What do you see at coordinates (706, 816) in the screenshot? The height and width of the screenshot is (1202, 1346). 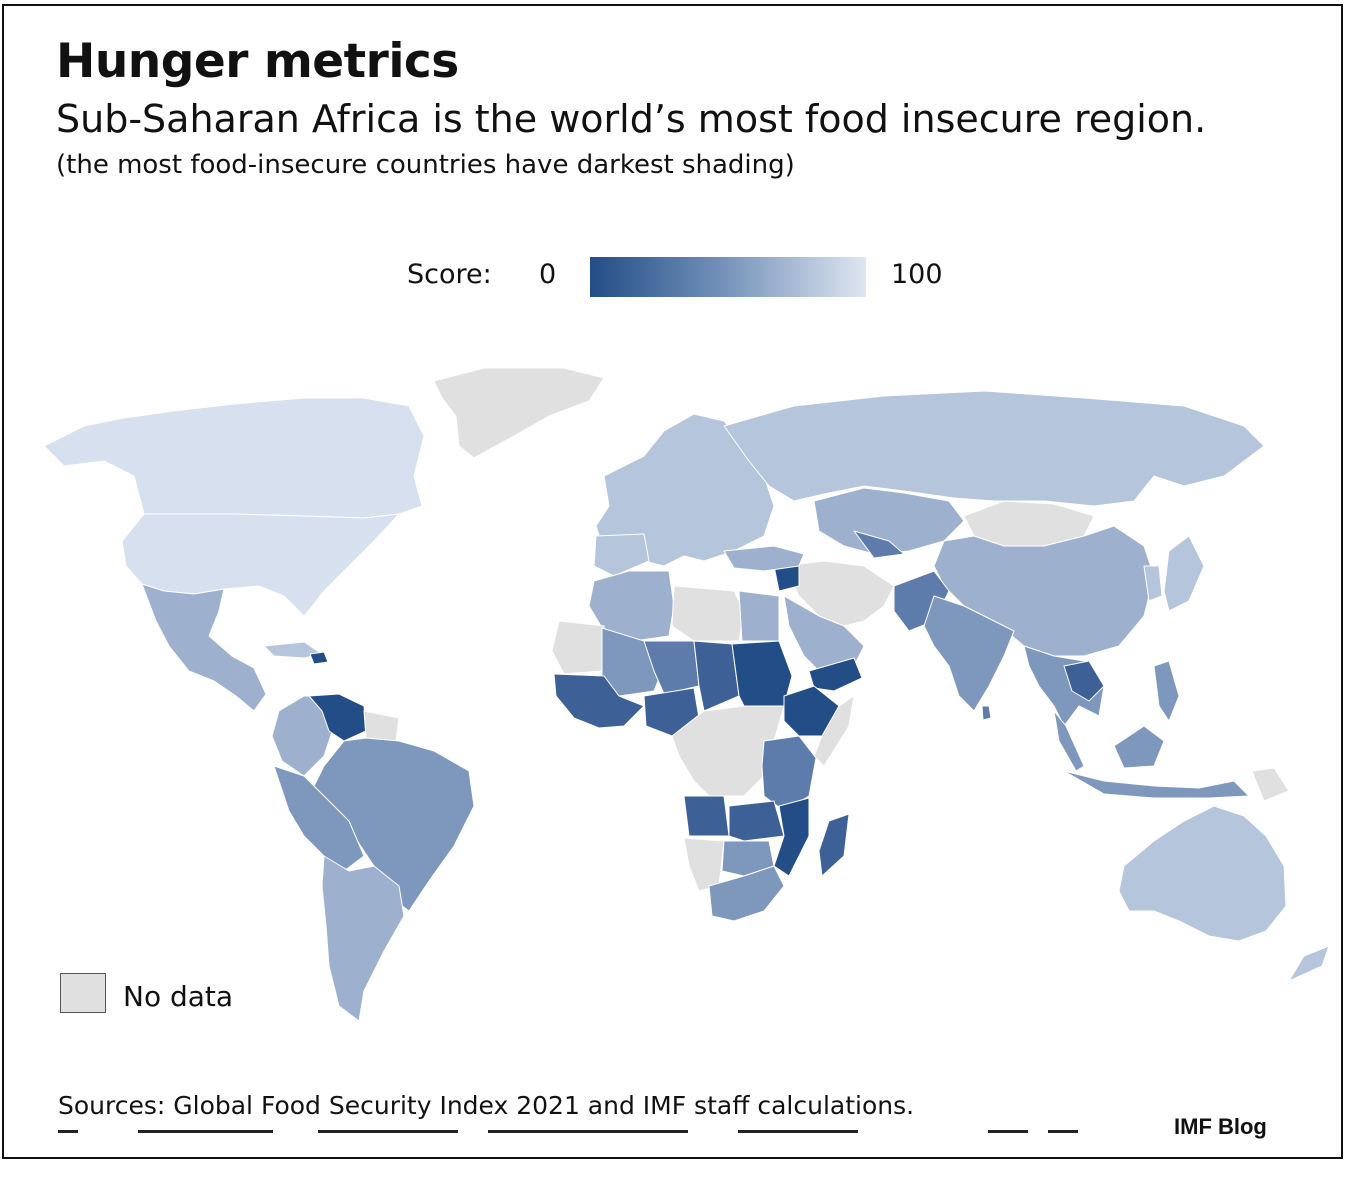 I see `region-angola` at bounding box center [706, 816].